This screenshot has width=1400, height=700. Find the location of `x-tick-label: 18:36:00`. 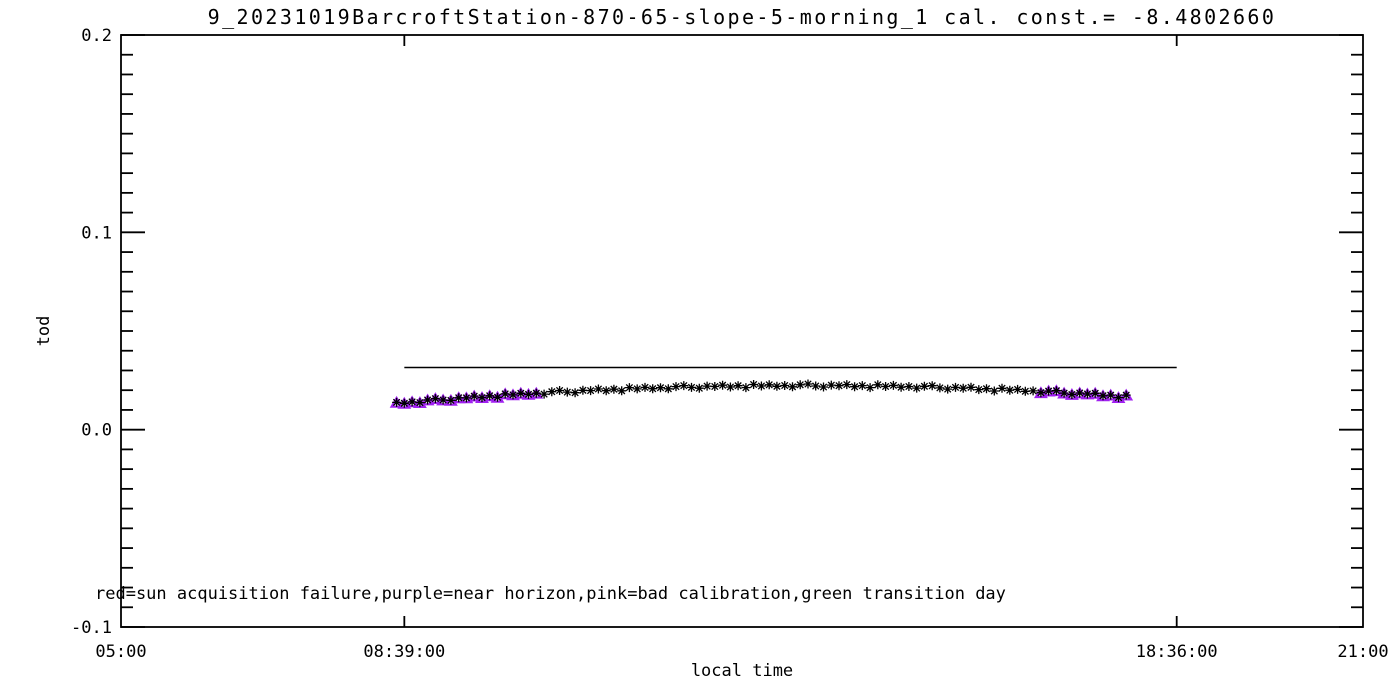

x-tick-label: 18:36:00 is located at coordinates (1177, 652).